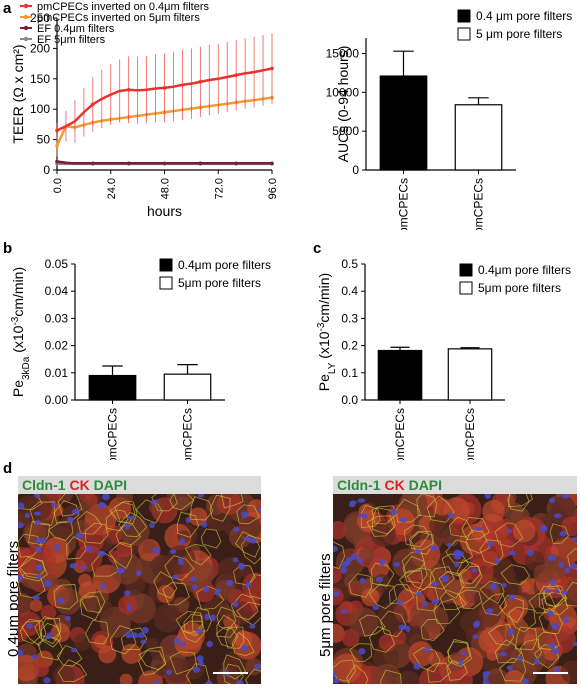  What do you see at coordinates (455, 485) in the screenshot?
I see `micrograph-right-stain-label: Cldn-1 CK DAPI` at bounding box center [455, 485].